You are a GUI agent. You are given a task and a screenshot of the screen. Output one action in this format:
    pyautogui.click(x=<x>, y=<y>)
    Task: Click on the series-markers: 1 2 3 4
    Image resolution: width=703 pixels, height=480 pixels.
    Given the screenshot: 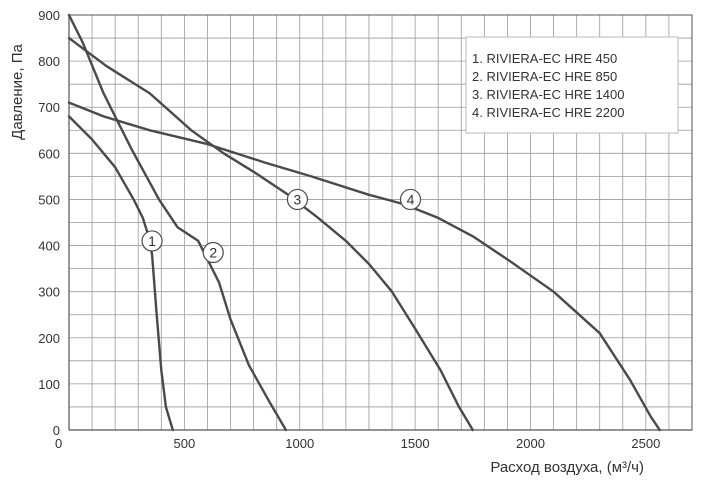 What is the action you would take?
    pyautogui.click(x=281, y=226)
    